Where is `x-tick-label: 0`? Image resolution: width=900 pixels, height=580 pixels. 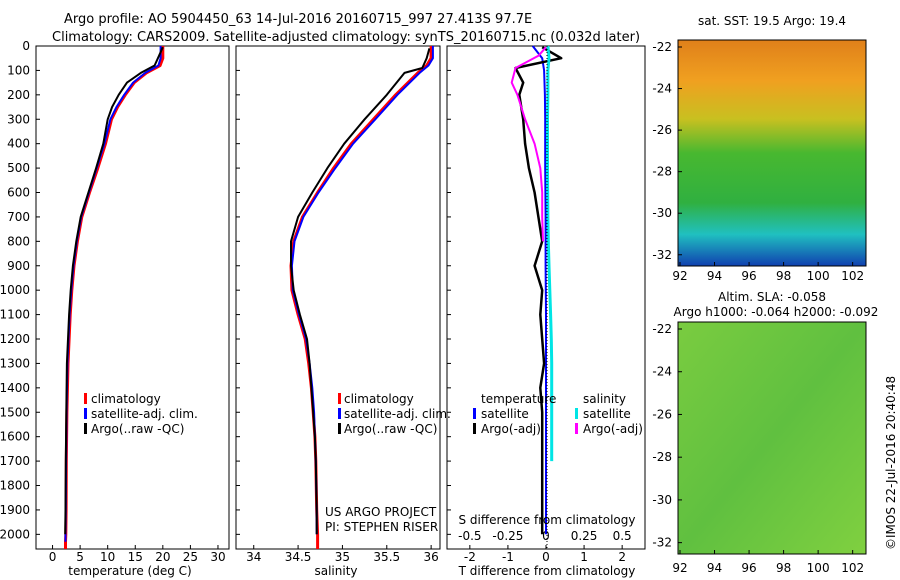
x-tick-label: 0 is located at coordinates (546, 557).